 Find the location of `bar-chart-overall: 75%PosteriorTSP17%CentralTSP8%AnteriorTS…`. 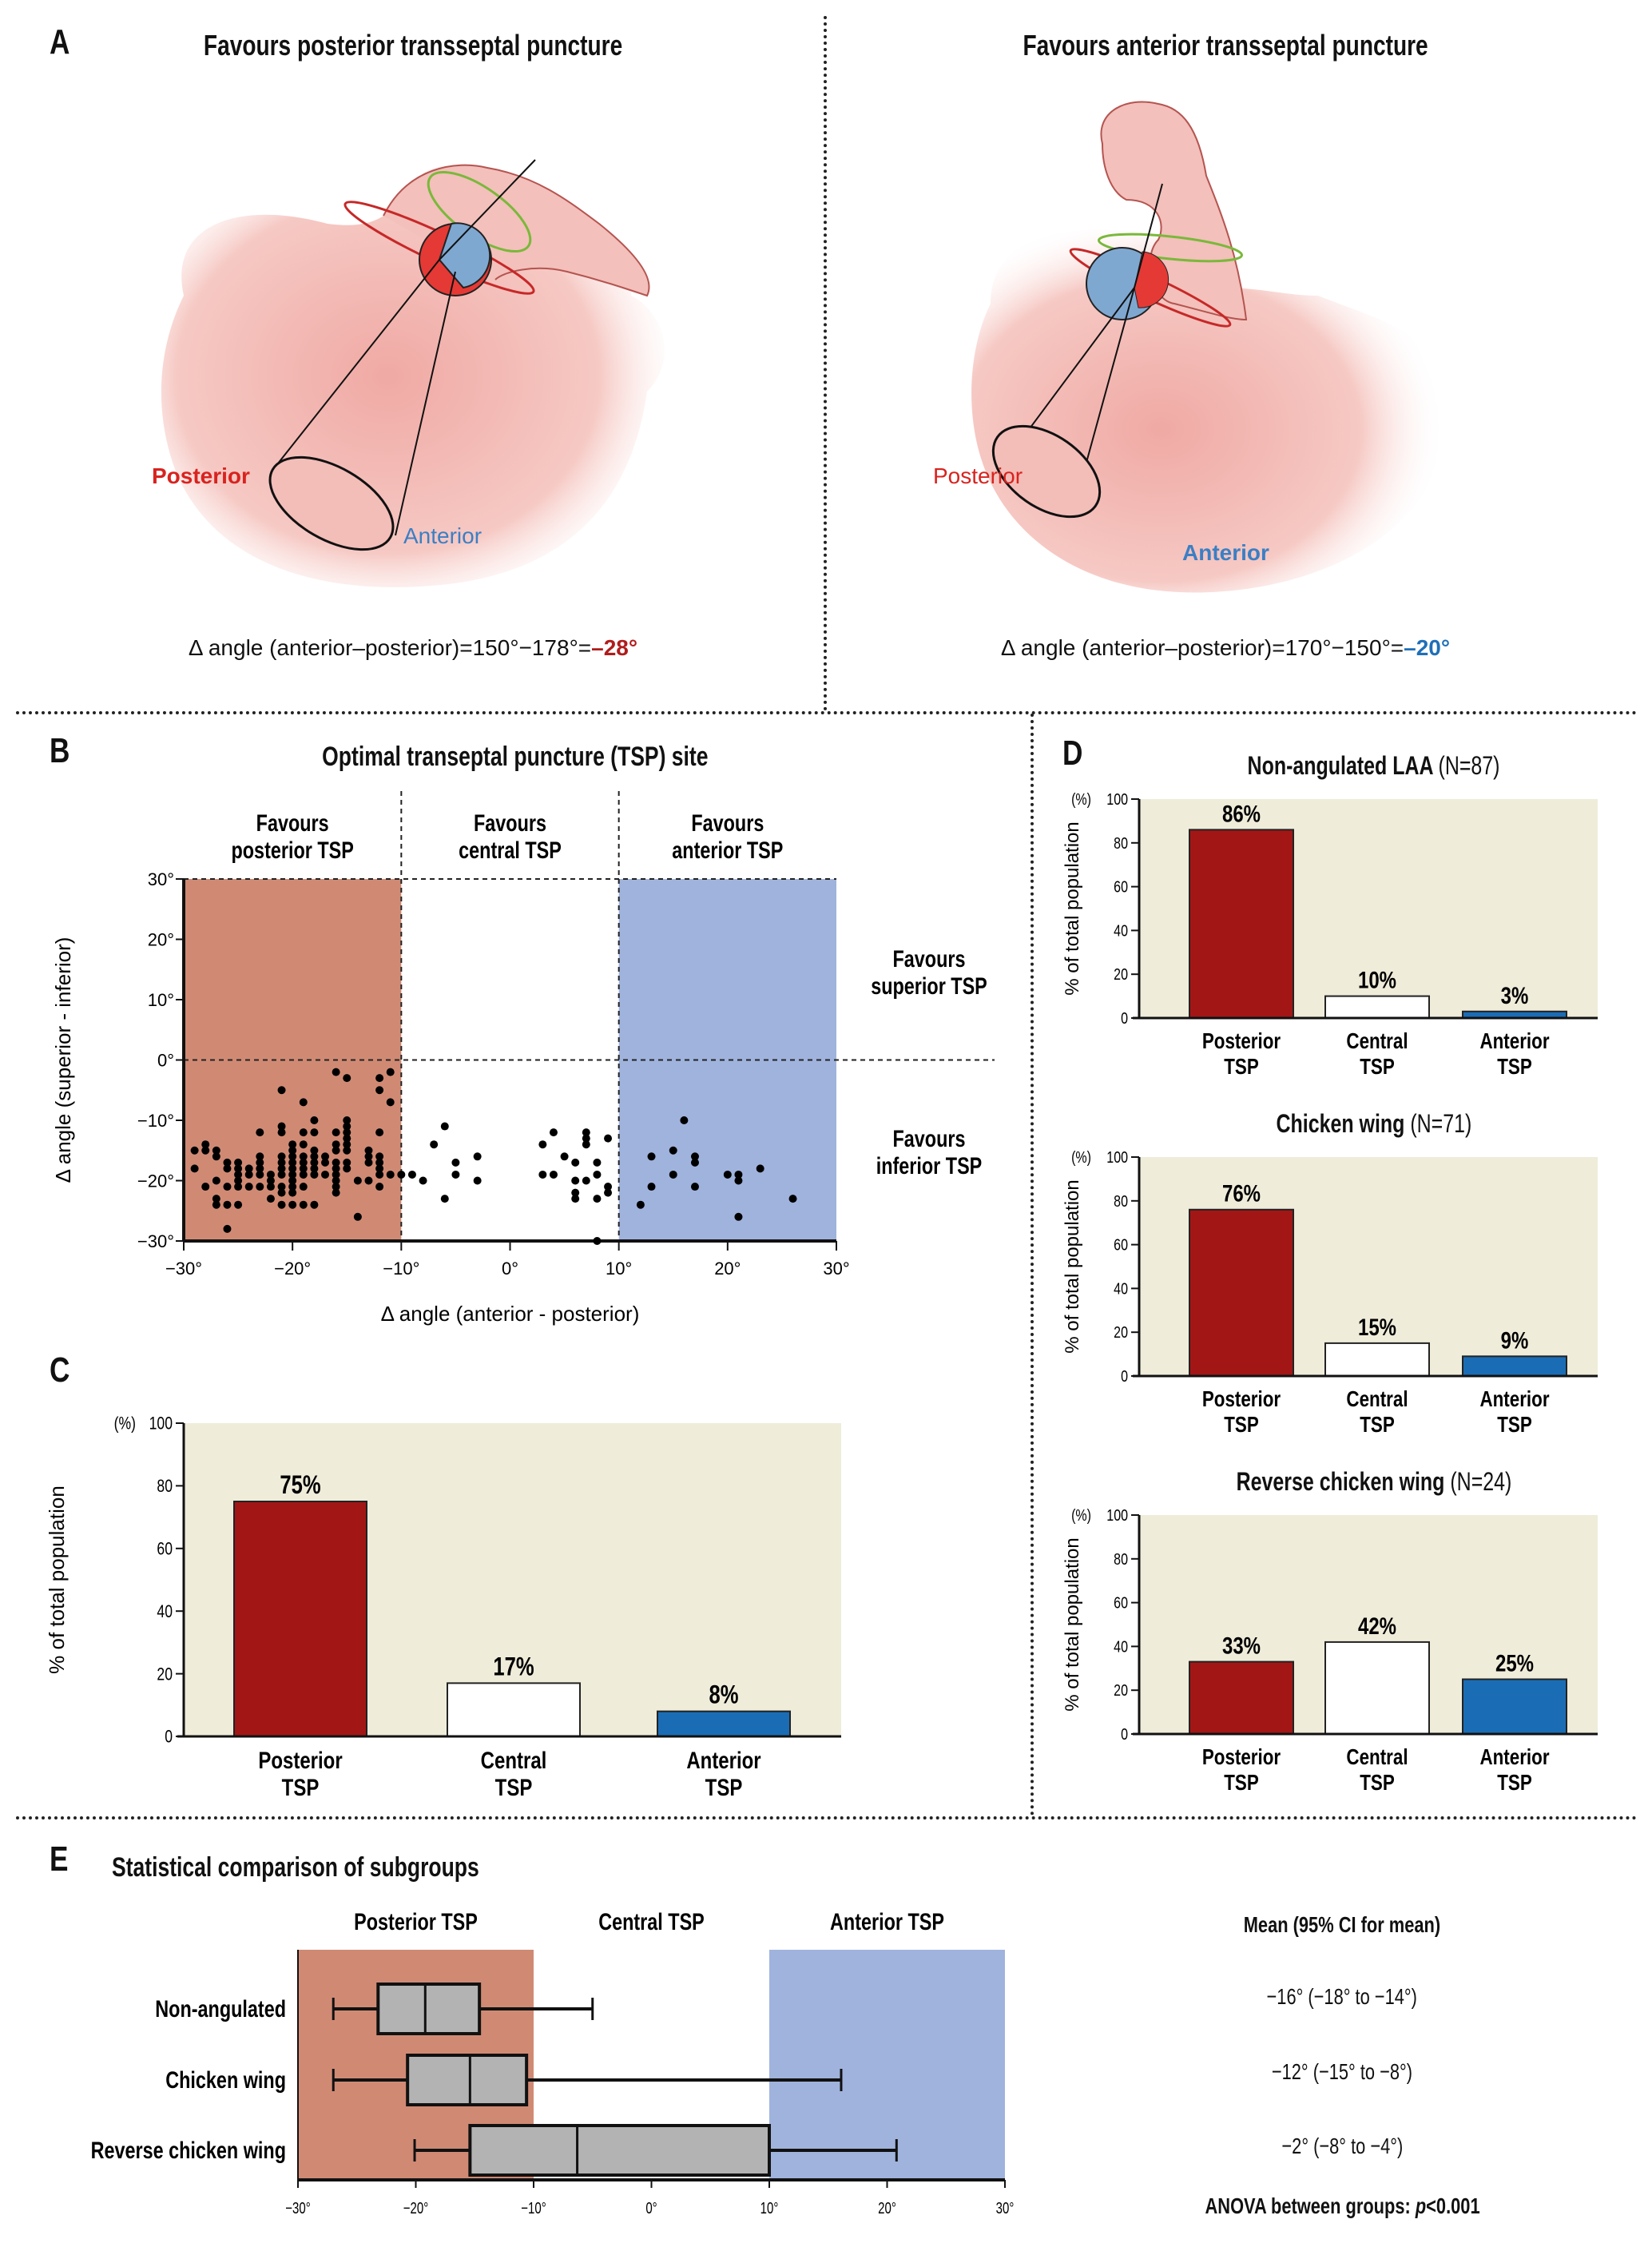

bar-chart-overall: 75%PosteriorTSP17%CentralTSP8%AnteriorTS… is located at coordinates (443, 1607).